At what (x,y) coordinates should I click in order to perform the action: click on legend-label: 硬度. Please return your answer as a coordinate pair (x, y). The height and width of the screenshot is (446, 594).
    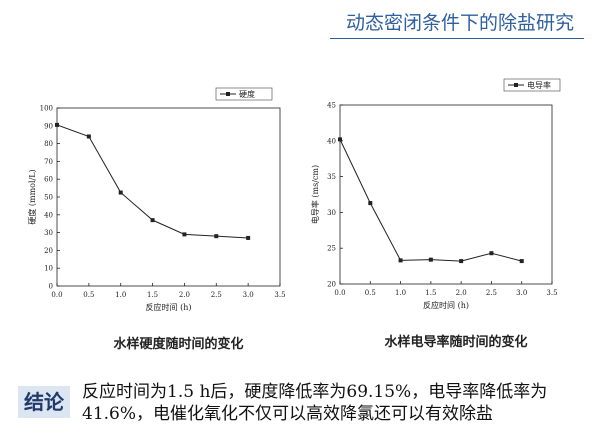
    Looking at the image, I should click on (247, 94).